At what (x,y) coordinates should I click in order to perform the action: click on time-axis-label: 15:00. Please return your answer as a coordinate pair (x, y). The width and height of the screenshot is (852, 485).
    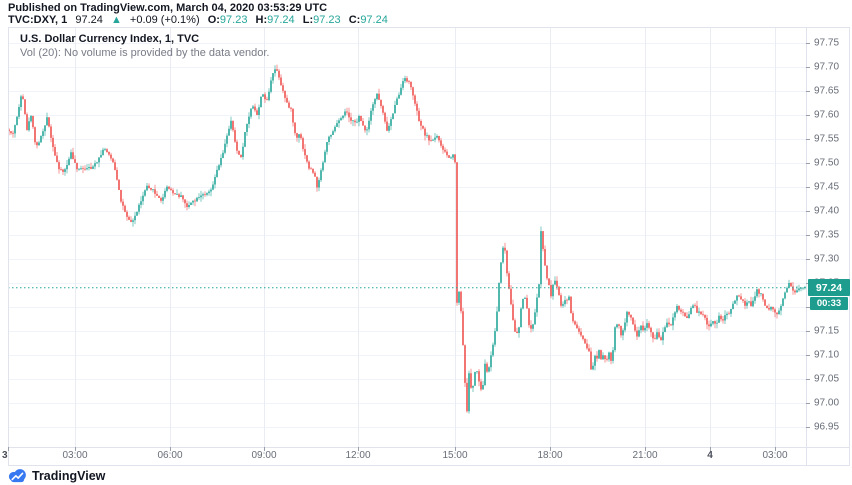
    Looking at the image, I should click on (455, 455).